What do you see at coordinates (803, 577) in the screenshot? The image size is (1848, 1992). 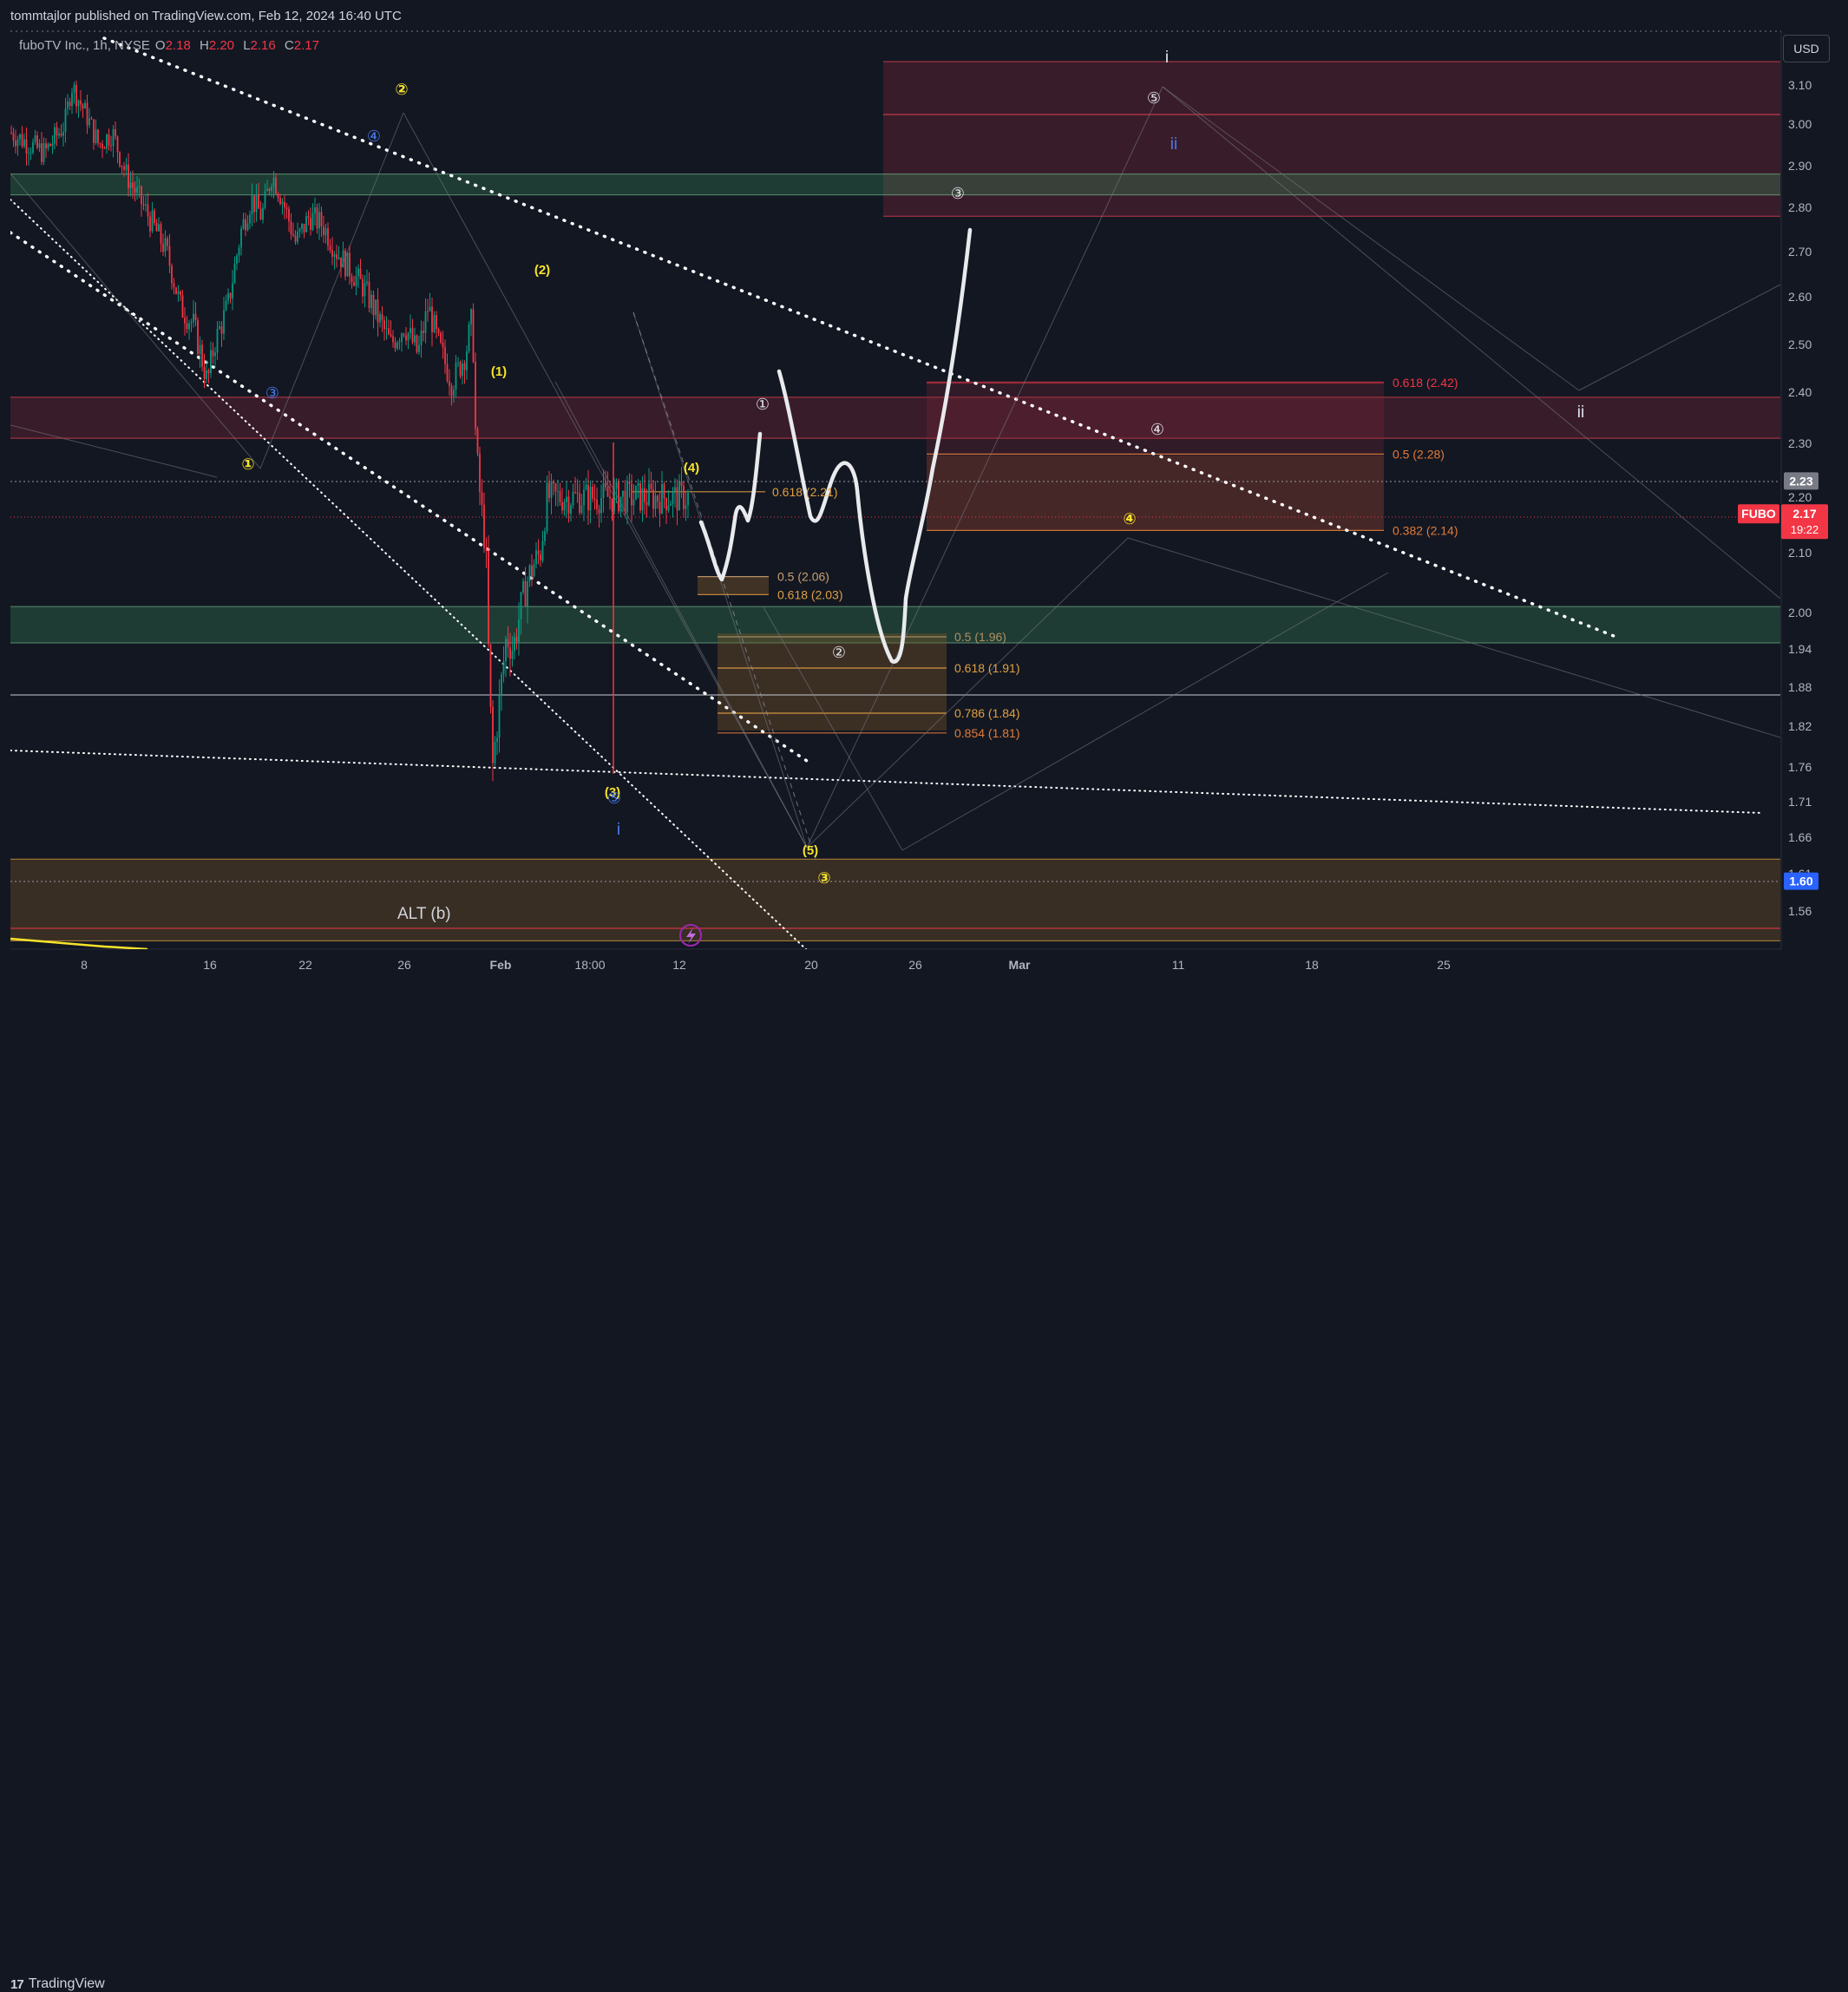 I see `fib-level-label: 0.5 (2.06)` at bounding box center [803, 577].